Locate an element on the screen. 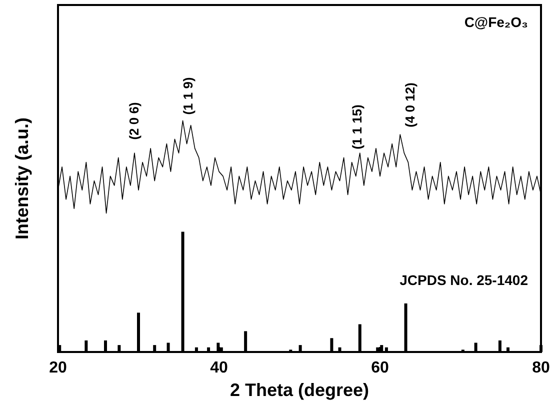 The width and height of the screenshot is (555, 412). text: (1 1 9) is located at coordinates (188, 96).